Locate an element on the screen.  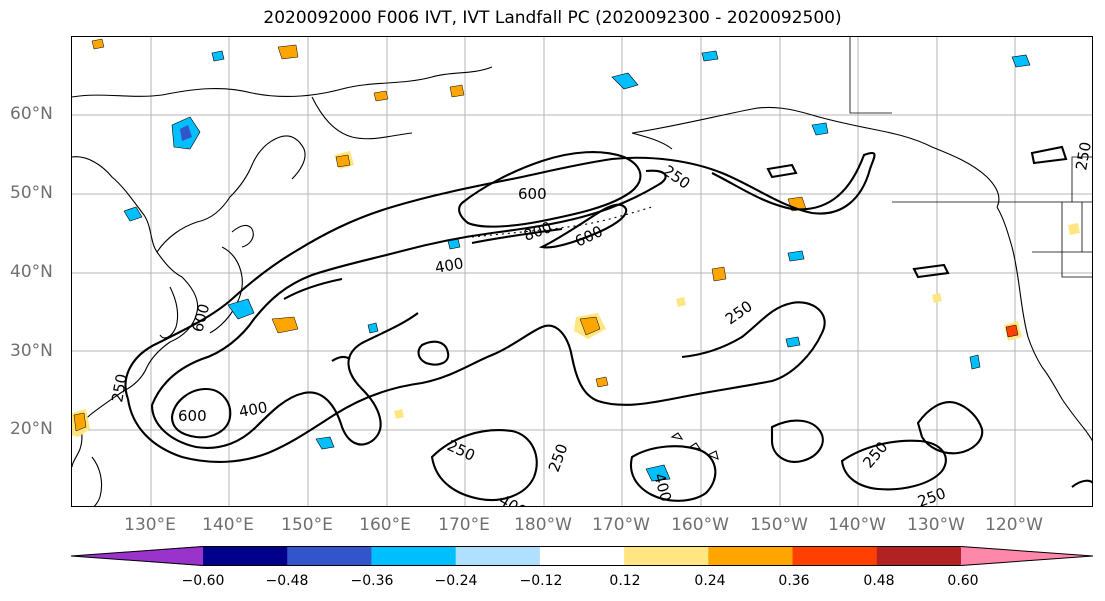
colorbar-tick: 0.36 is located at coordinates (794, 581).